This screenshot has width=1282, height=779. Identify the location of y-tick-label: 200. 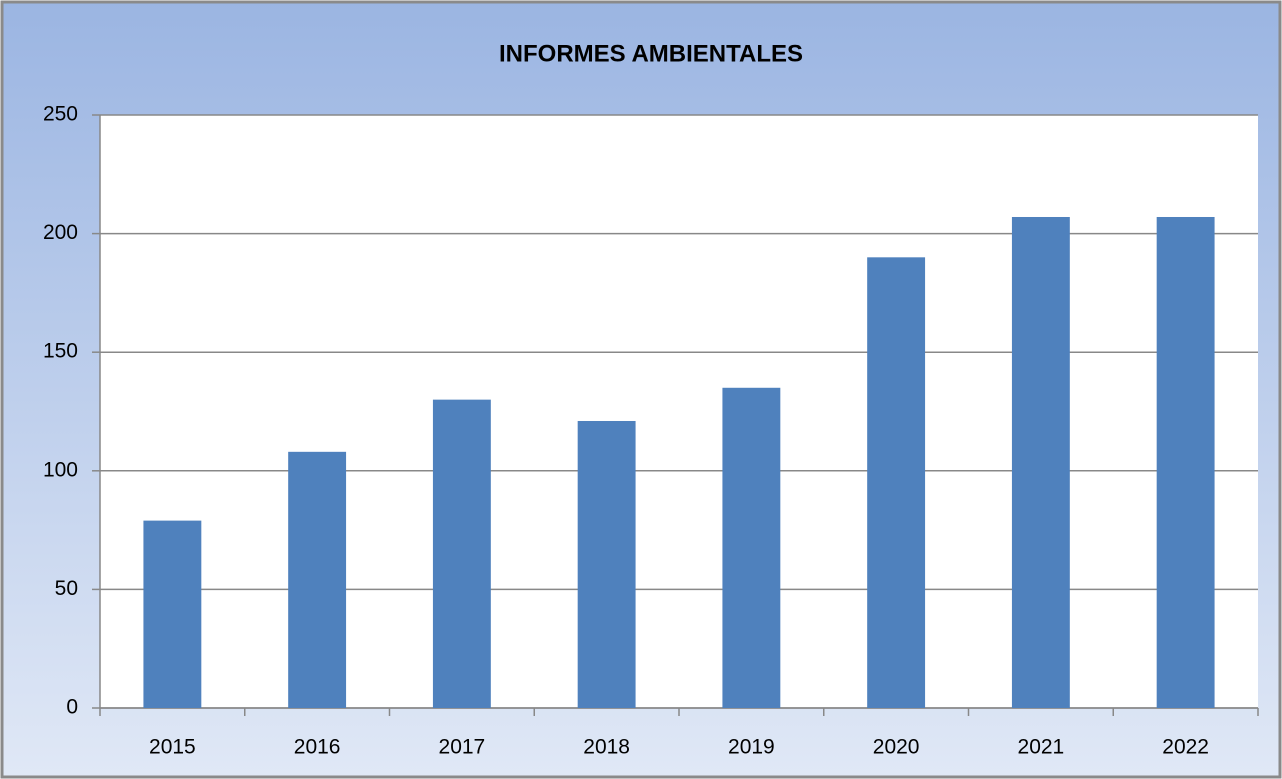
(60, 232).